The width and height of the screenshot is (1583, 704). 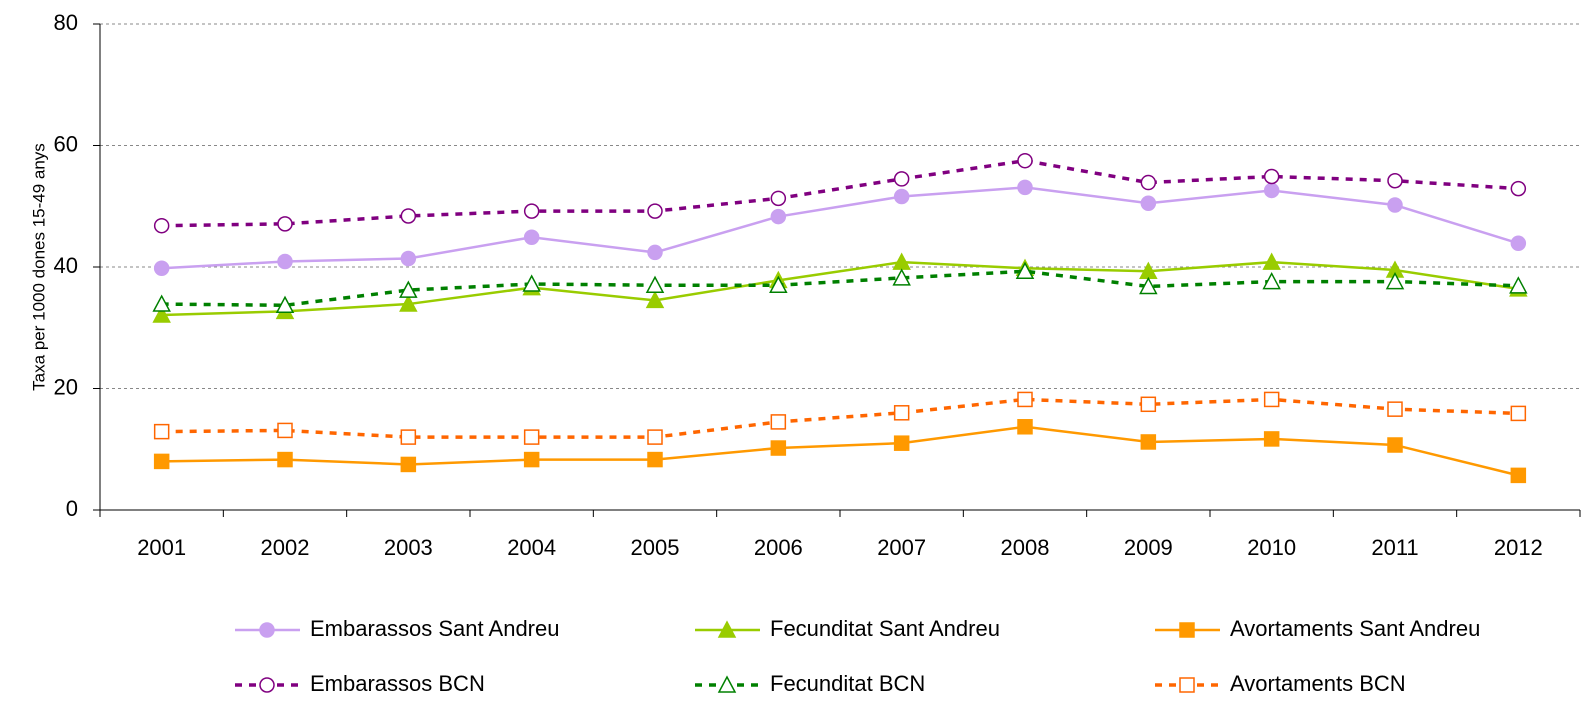 What do you see at coordinates (1025, 547) in the screenshot?
I see `x-tick-label: 2008` at bounding box center [1025, 547].